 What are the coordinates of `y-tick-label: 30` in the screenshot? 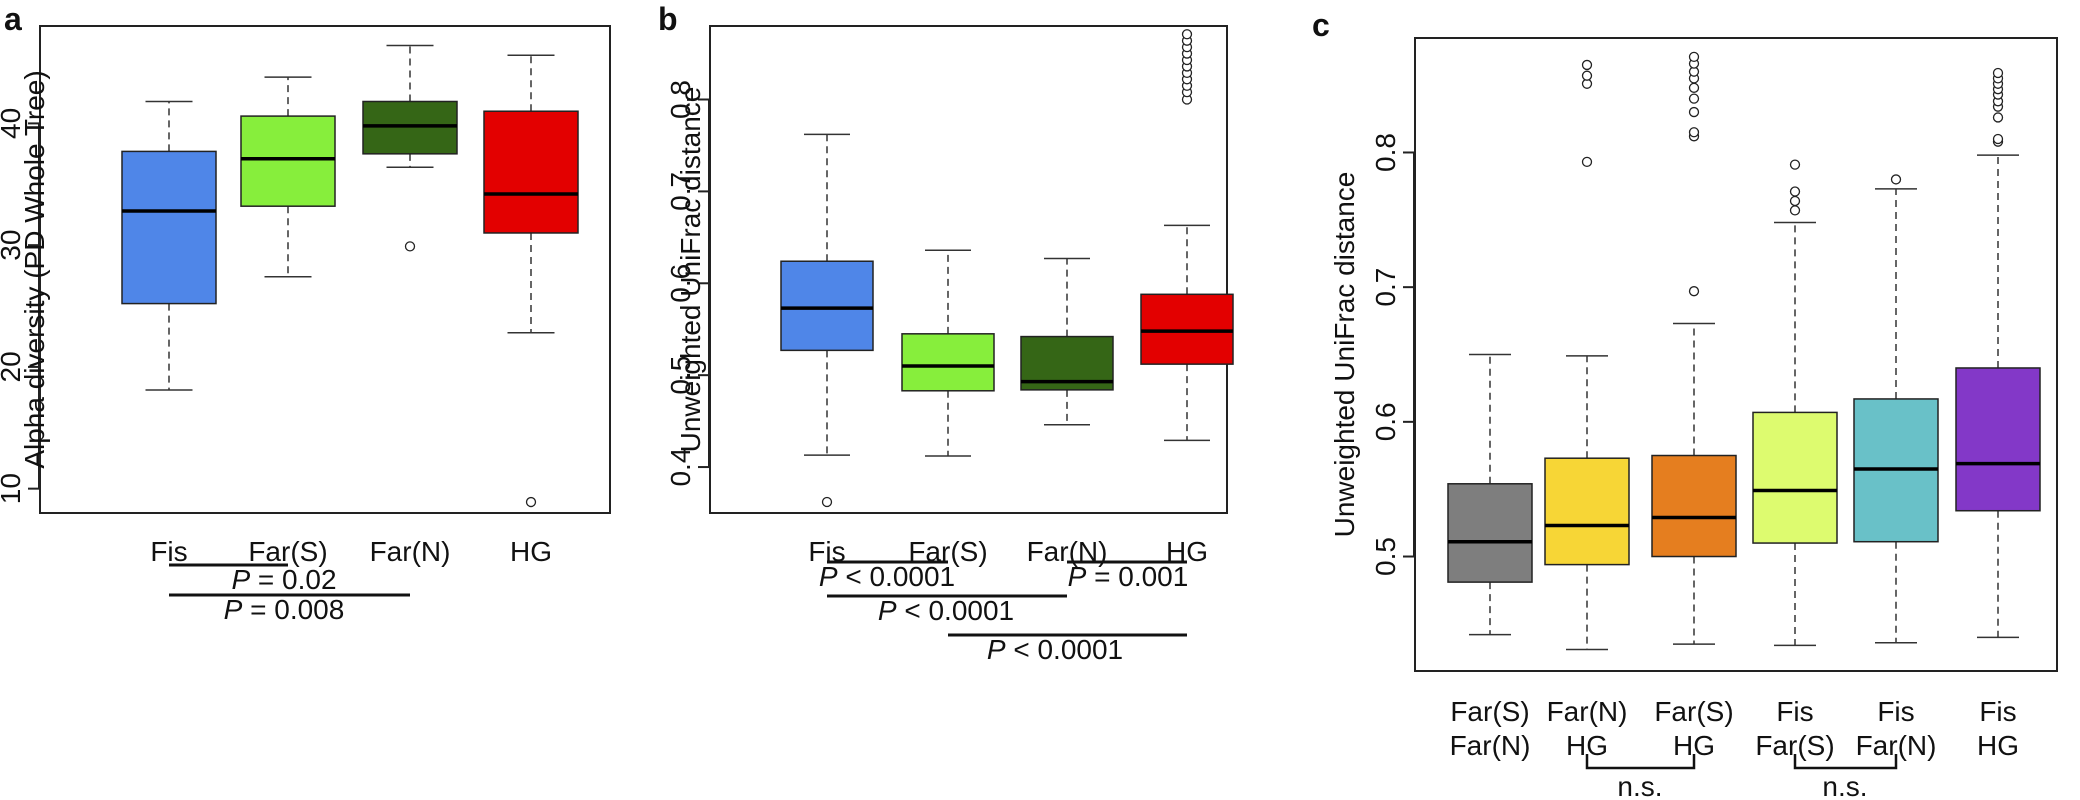 It's located at (13, 245).